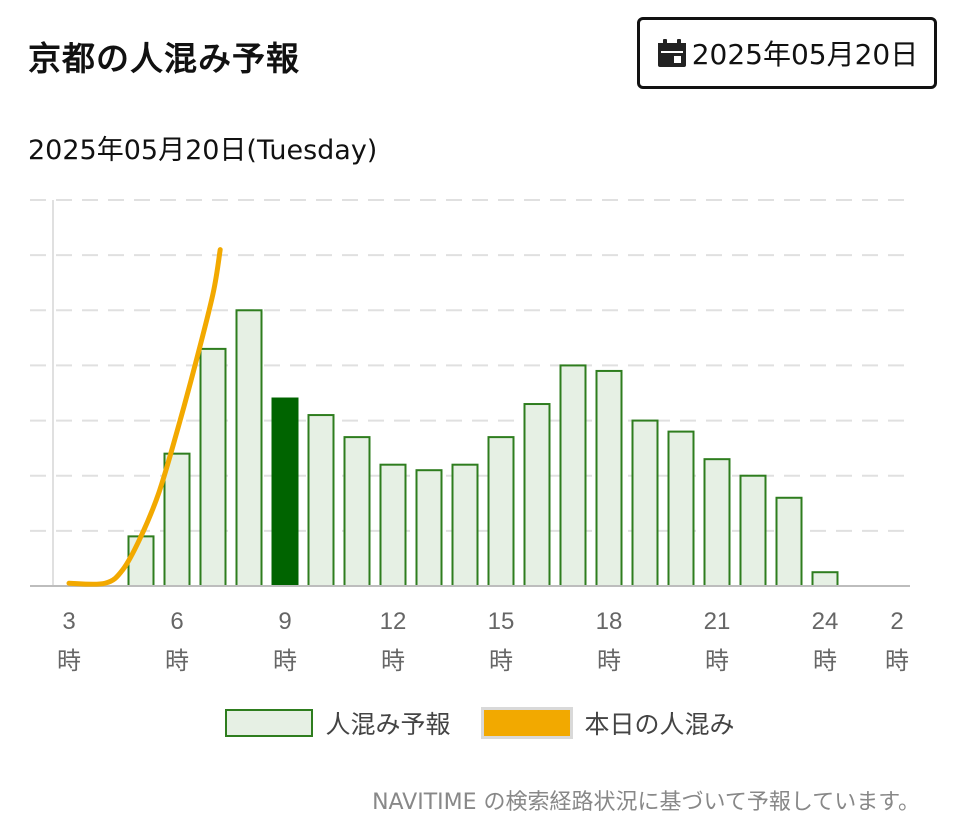 This screenshot has width=960, height=838. Describe the element at coordinates (269, 723) in the screenshot. I see `legend-swatch-forecast` at that location.